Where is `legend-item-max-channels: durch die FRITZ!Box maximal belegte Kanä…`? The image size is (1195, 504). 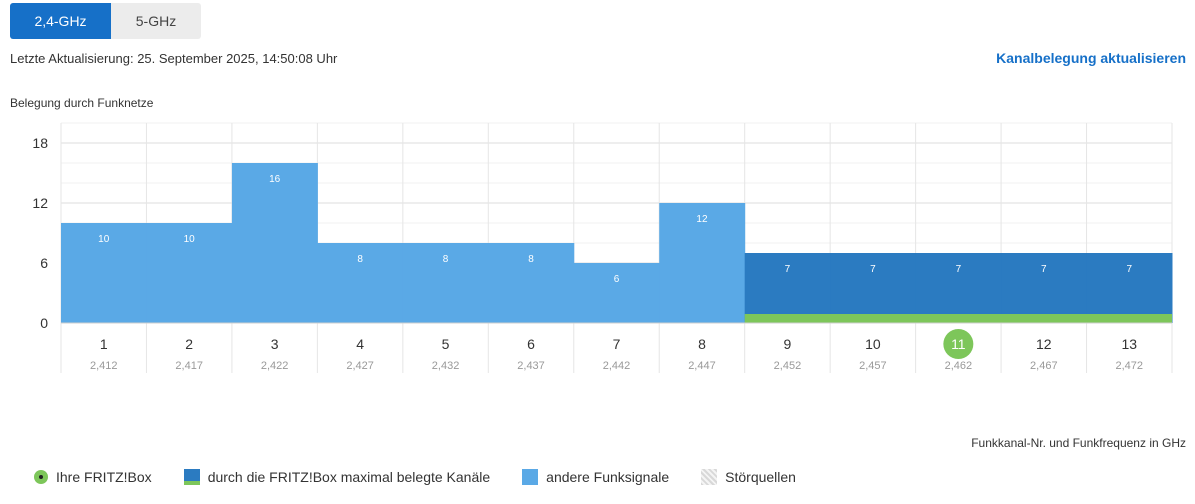
legend-item-max-channels: durch die FRITZ!Box maximal belegte Kanä… is located at coordinates (337, 477).